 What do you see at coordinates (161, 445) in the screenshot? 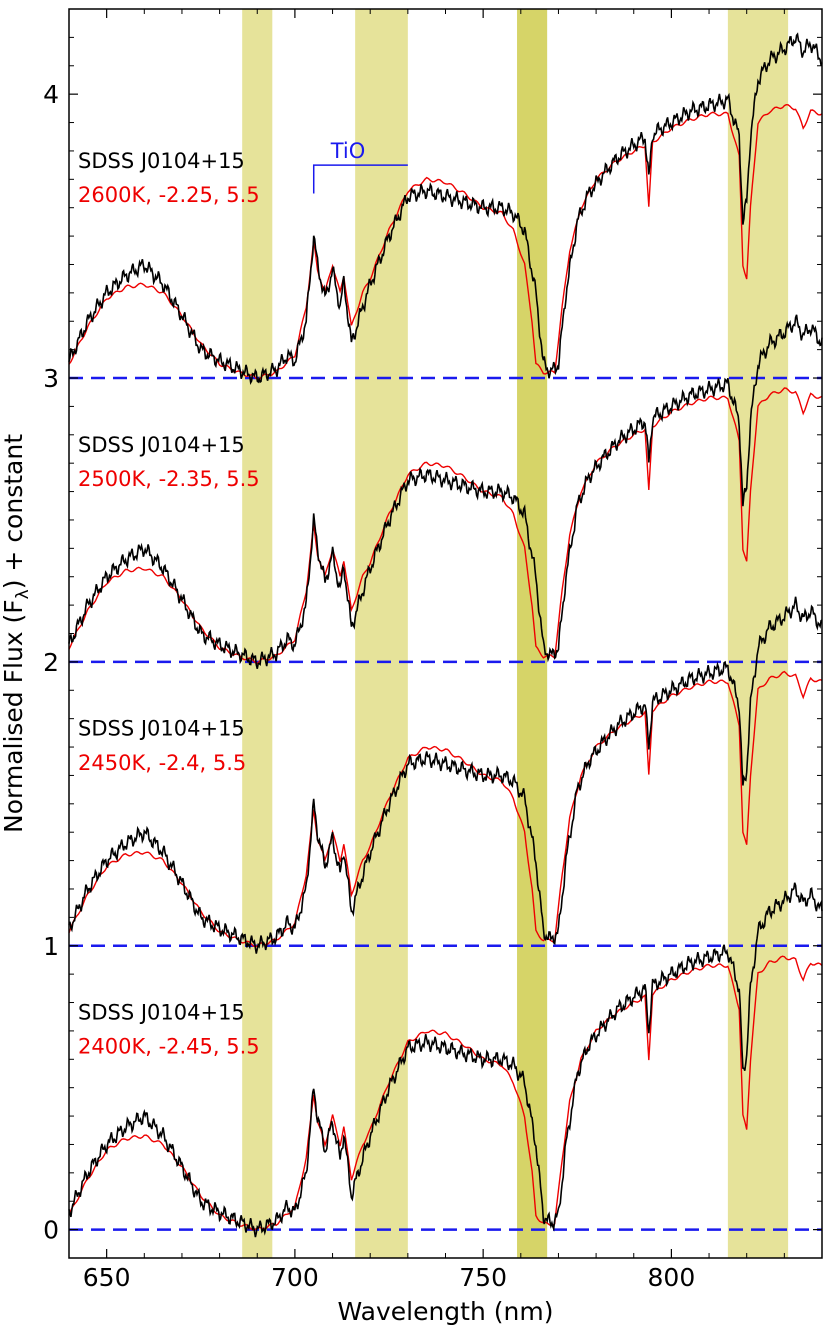
I see `object-label-2: SDSS J0104+15` at bounding box center [161, 445].